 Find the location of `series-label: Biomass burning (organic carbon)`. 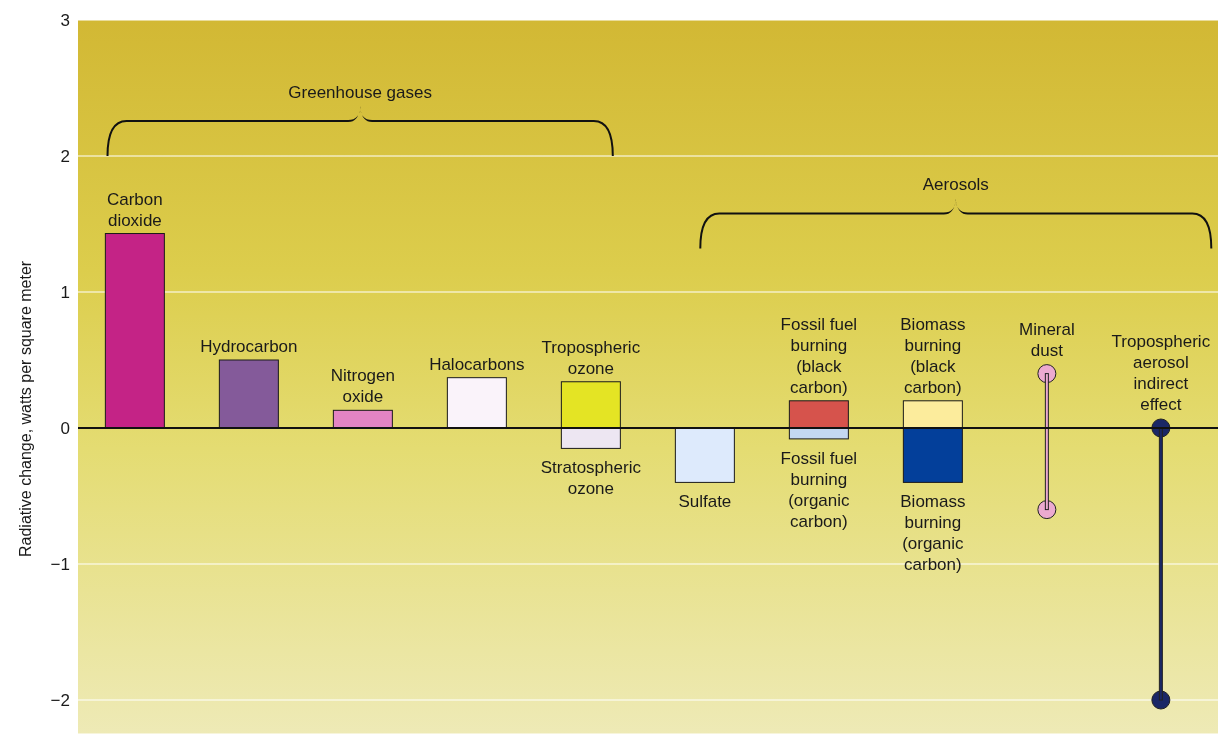

series-label: Biomass burning (organic carbon) is located at coordinates (933, 533).